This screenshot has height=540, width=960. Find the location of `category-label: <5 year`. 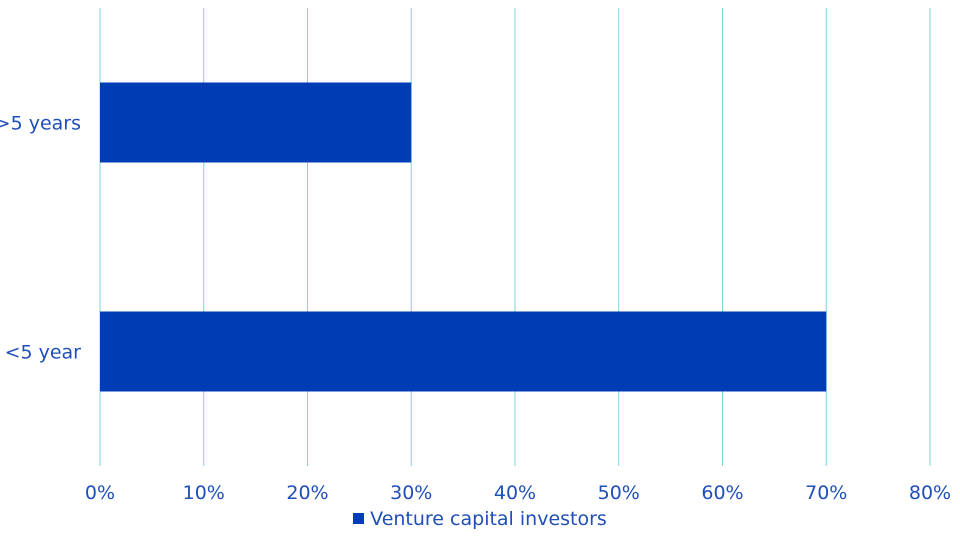

category-label: <5 year is located at coordinates (43, 353).